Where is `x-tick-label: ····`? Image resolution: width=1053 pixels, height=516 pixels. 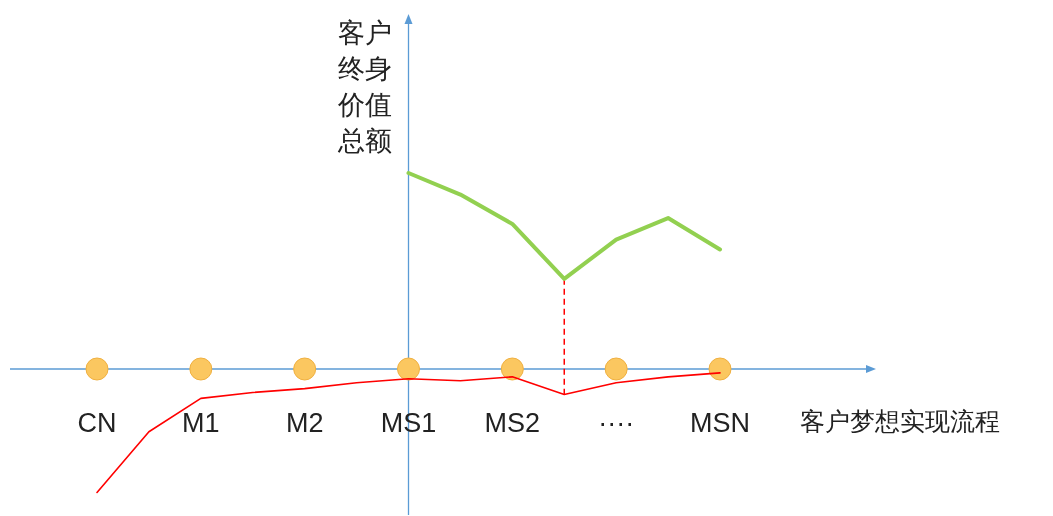 x-tick-label: ···· is located at coordinates (616, 423).